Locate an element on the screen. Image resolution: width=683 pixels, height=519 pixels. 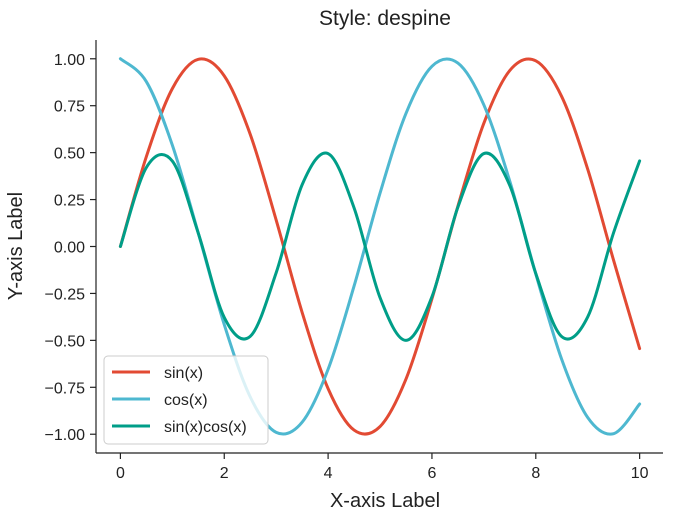
y-tick-label: 0.00 is located at coordinates (69, 248).